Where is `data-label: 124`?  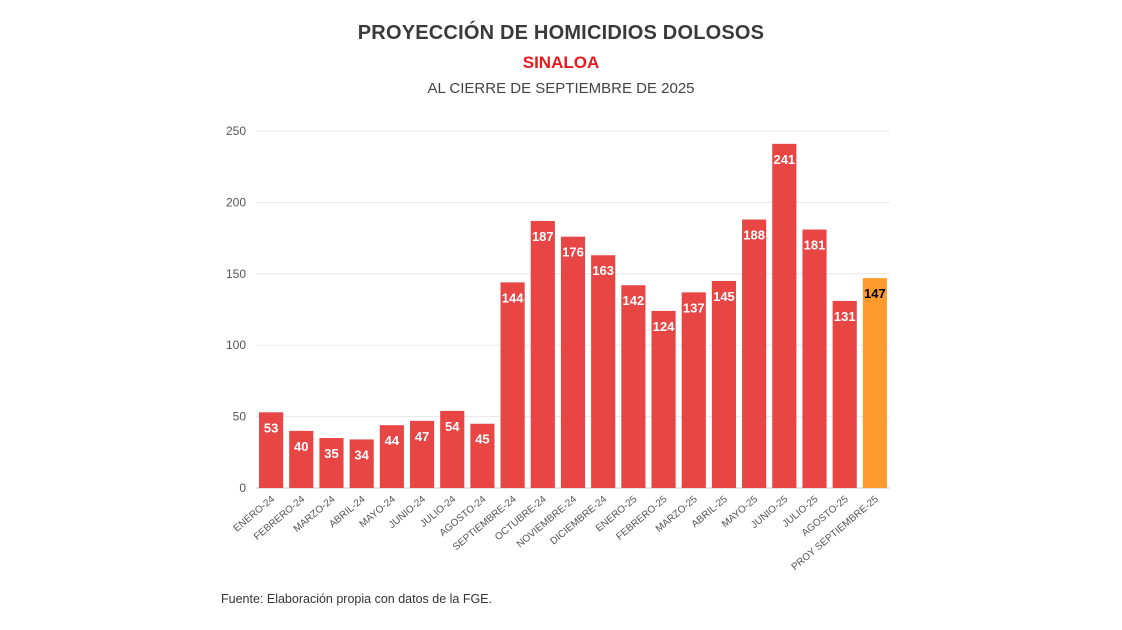 data-label: 124 is located at coordinates (664, 326).